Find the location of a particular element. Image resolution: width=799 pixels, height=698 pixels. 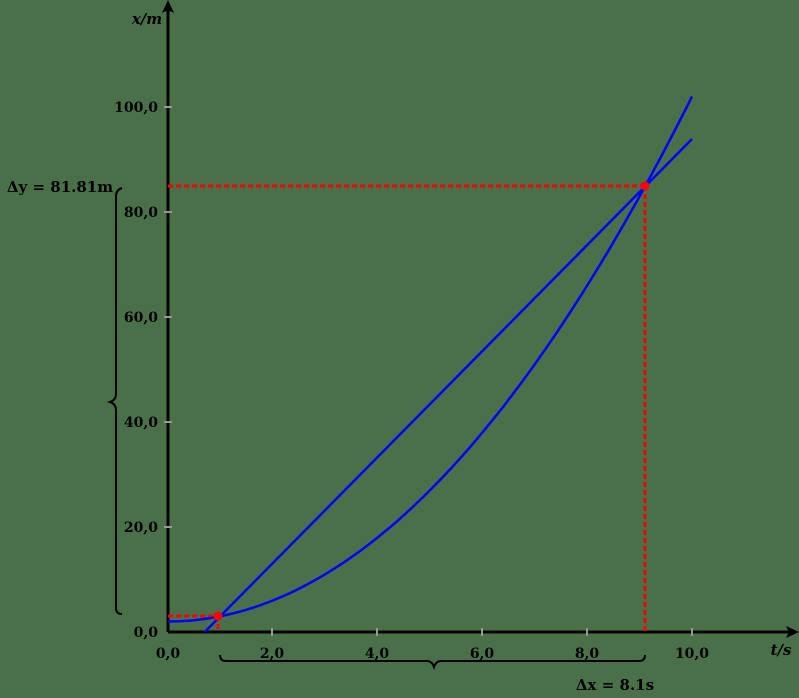

x-tick-label: 2,0 is located at coordinates (272, 654).